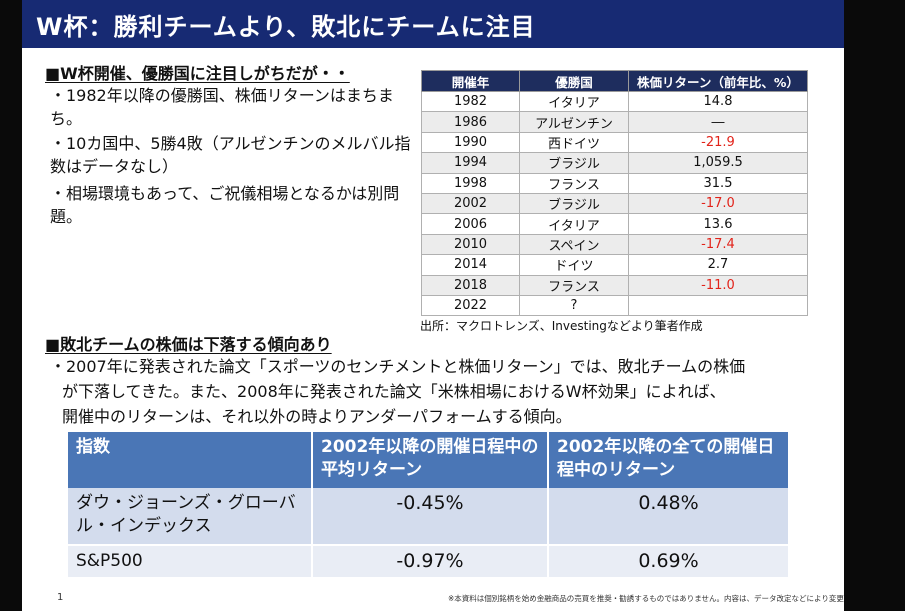 The width and height of the screenshot is (905, 611). Describe the element at coordinates (718, 142) in the screenshot. I see `row-return: -21.9` at that location.